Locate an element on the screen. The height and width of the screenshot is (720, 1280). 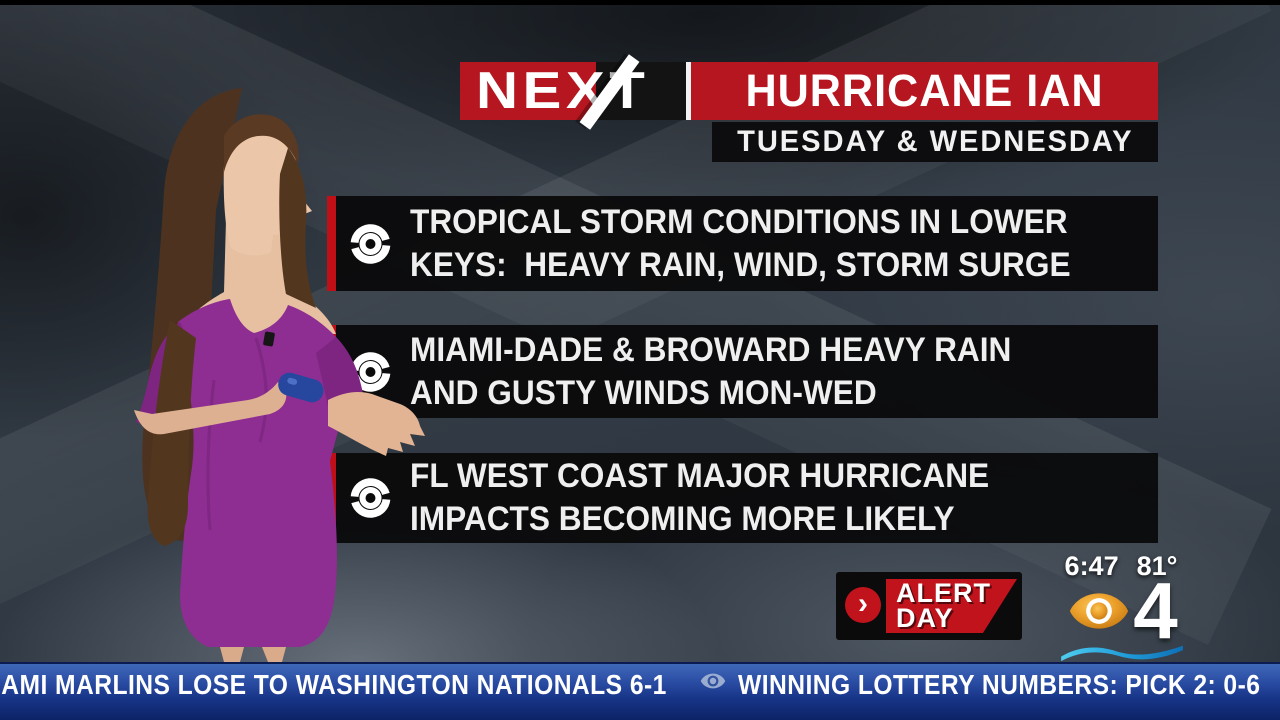
time-label: 6:47 is located at coordinates (1091, 566).